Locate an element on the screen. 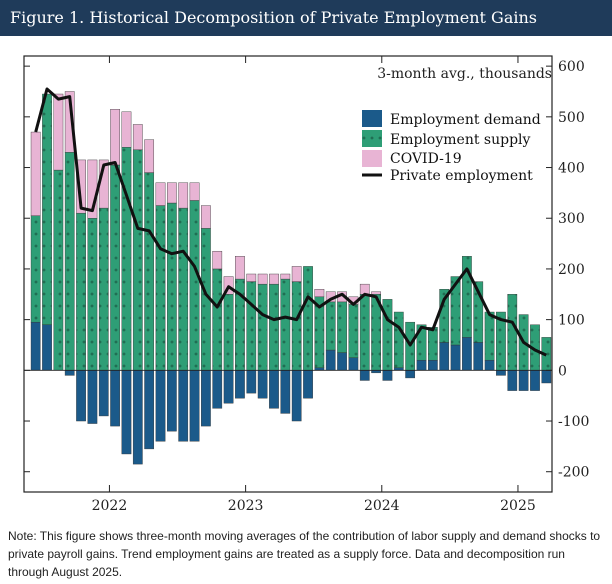 The image size is (612, 584). legend-swatch-covid is located at coordinates (372, 158).